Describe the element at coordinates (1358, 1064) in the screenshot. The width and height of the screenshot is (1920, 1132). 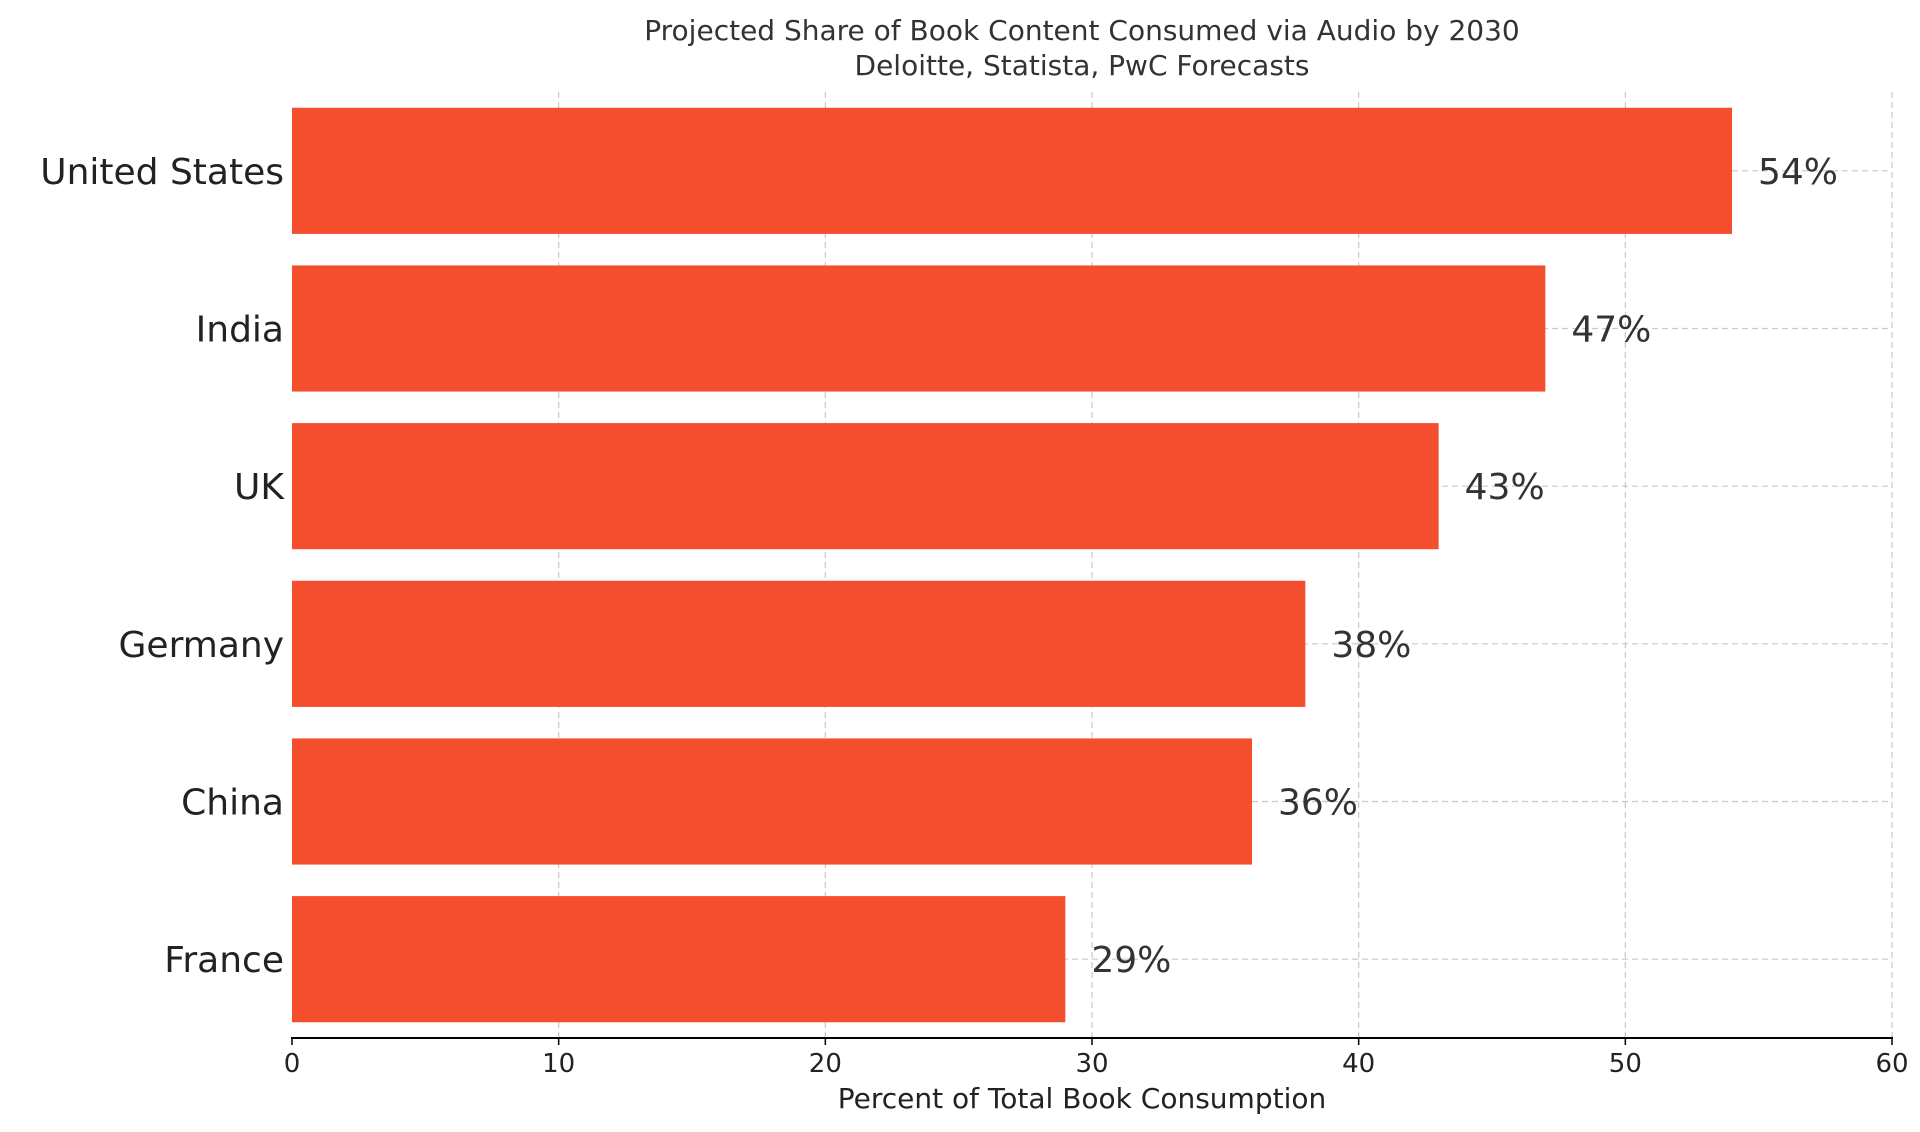
I see `x-tick-label: 40` at that location.